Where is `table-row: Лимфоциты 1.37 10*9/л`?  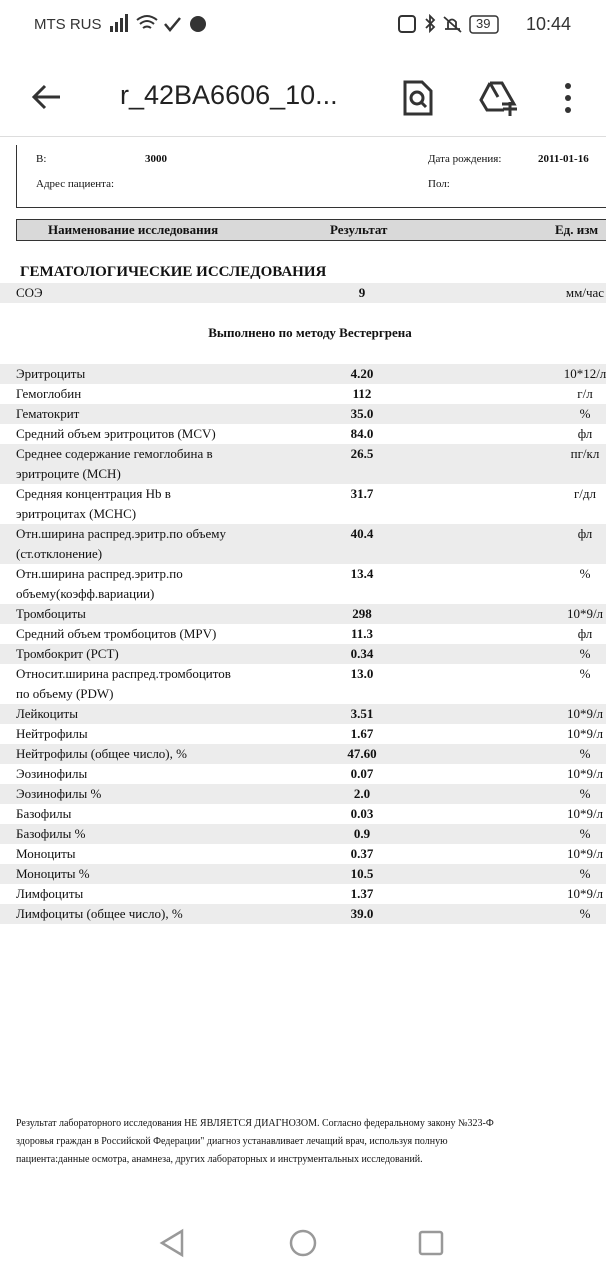 table-row: Лимфоциты 1.37 10*9/л is located at coordinates (303, 894).